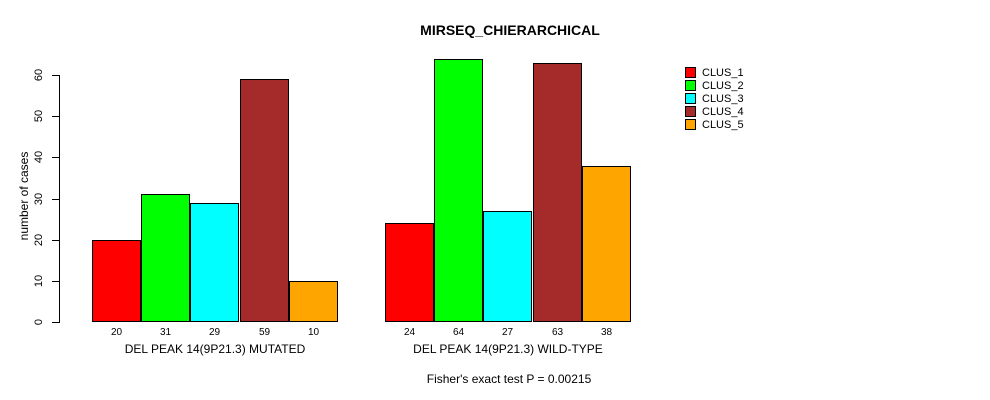 The width and height of the screenshot is (990, 400). I want to click on legend-label: CLUS_1, so click(723, 72).